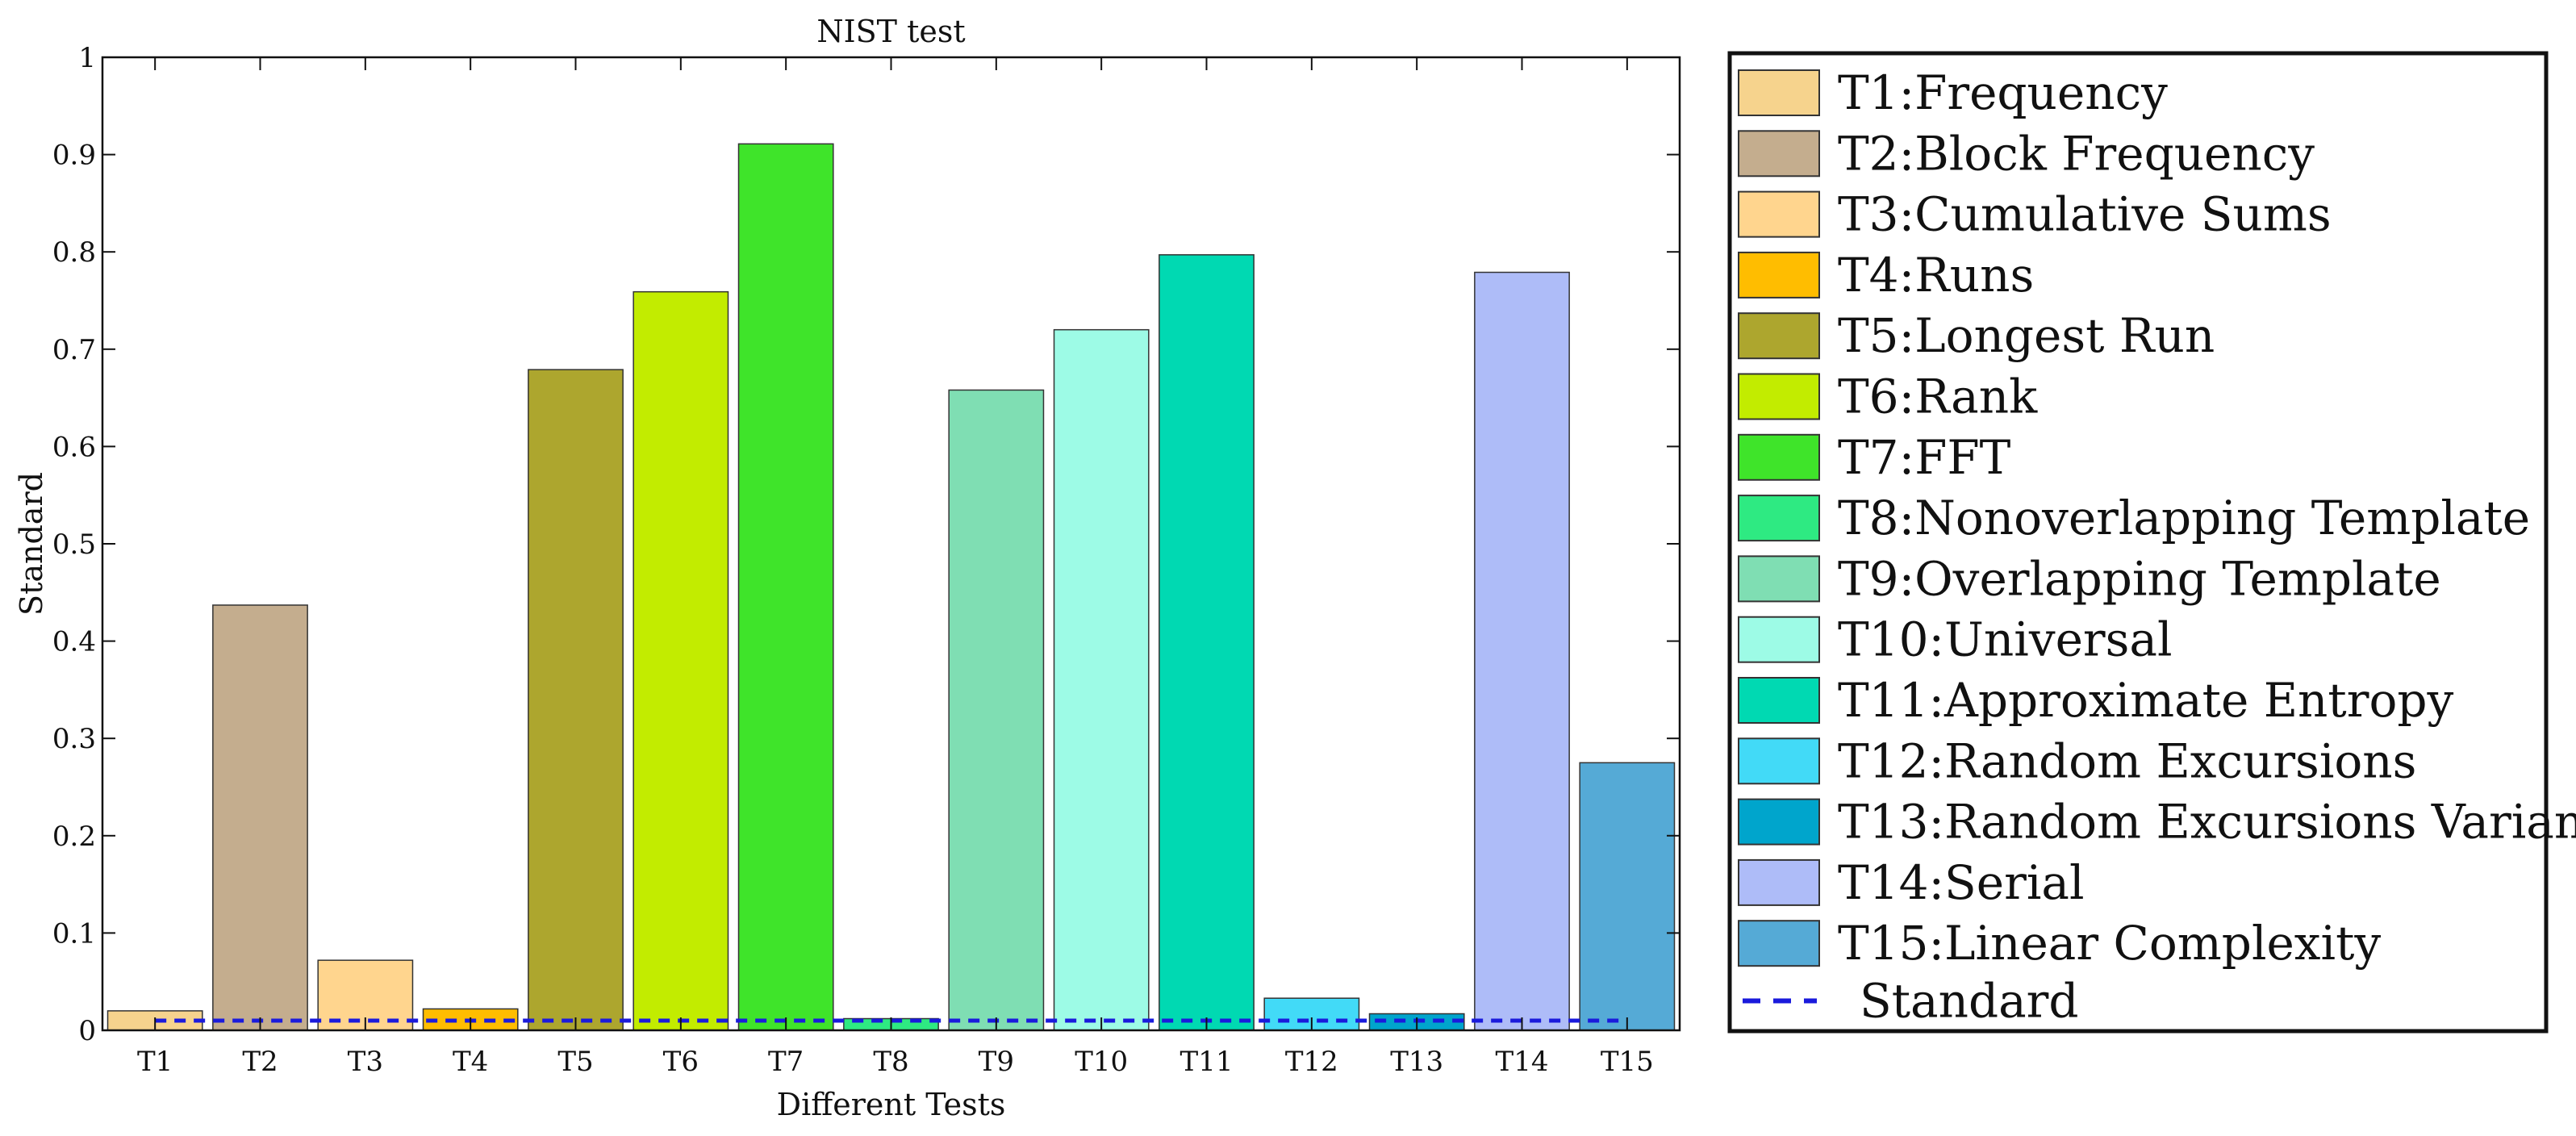 The width and height of the screenshot is (2576, 1136). I want to click on legend-label: T15:Linear Complexity, so click(2109, 943).